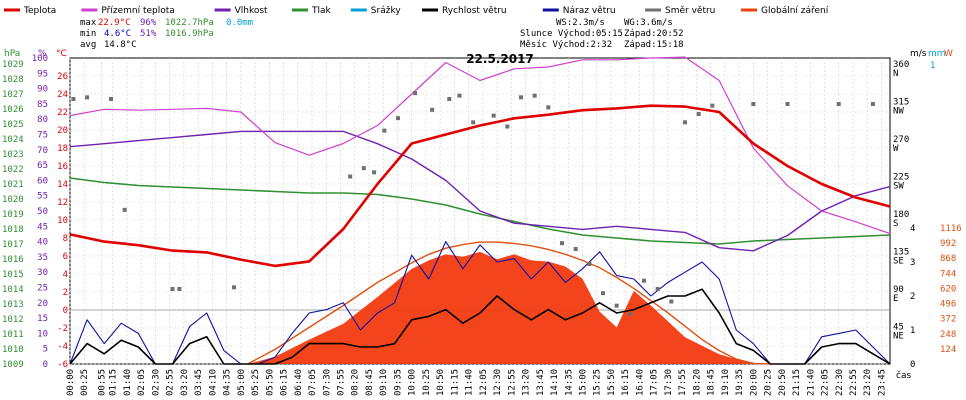  Describe the element at coordinates (948, 244) in the screenshot. I see `tick-w: 992` at that location.